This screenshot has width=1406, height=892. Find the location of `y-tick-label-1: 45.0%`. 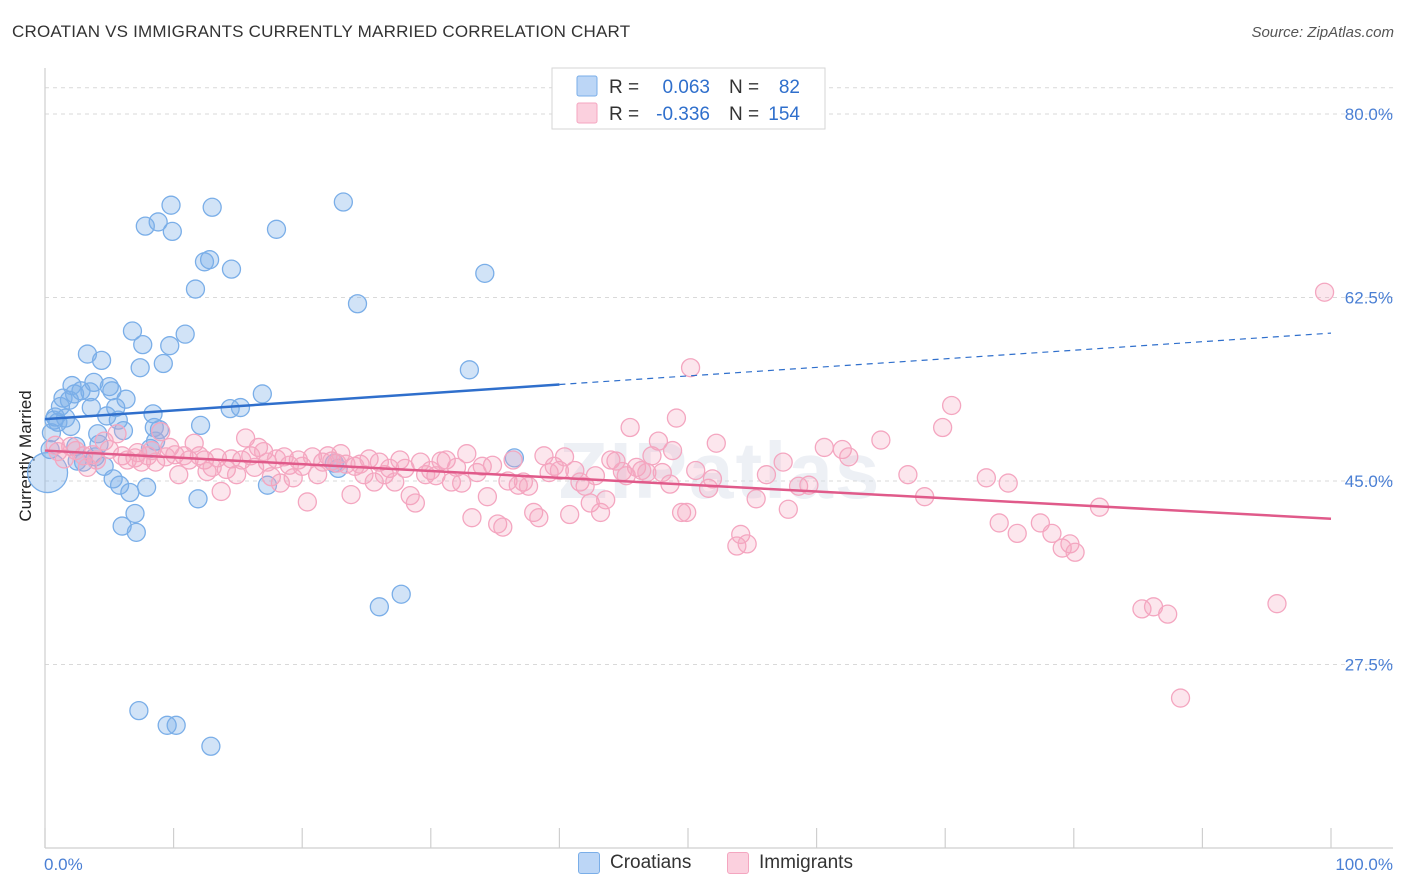

y-tick-label-1: 45.0% is located at coordinates (1369, 481).